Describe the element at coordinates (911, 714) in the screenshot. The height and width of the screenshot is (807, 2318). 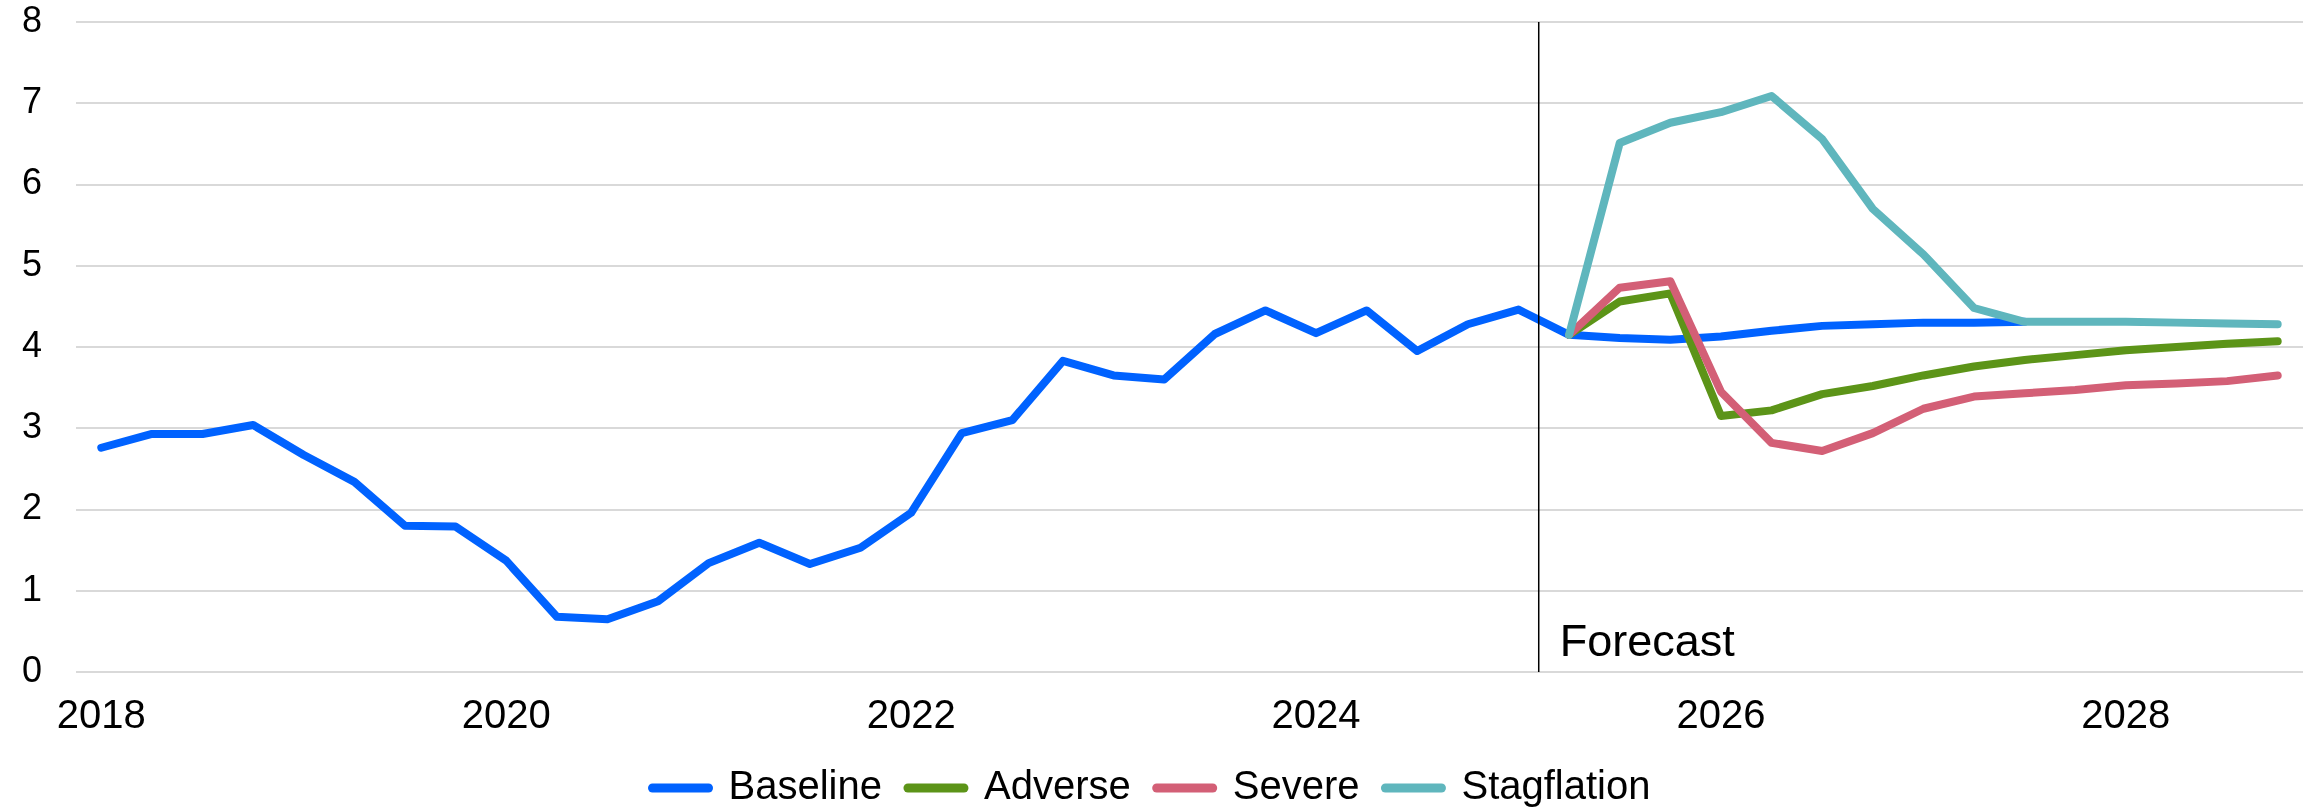
I see `x-tick-label: 2022` at that location.